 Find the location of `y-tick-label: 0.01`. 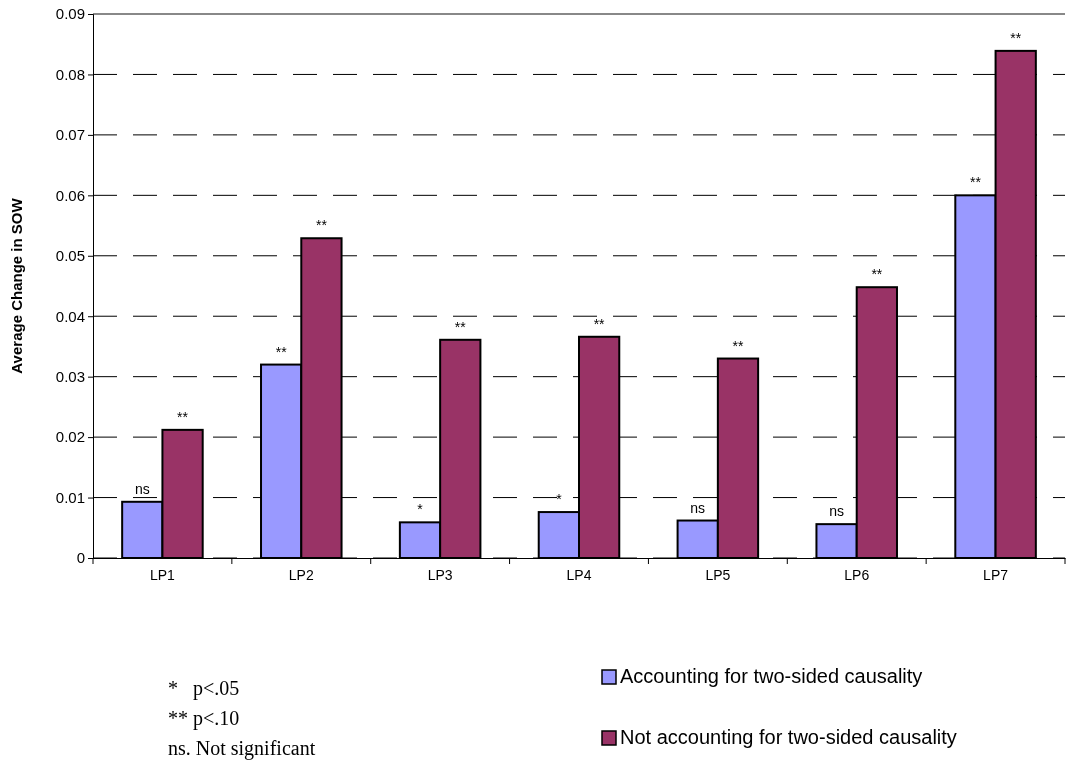

y-tick-label: 0.01 is located at coordinates (70, 497).